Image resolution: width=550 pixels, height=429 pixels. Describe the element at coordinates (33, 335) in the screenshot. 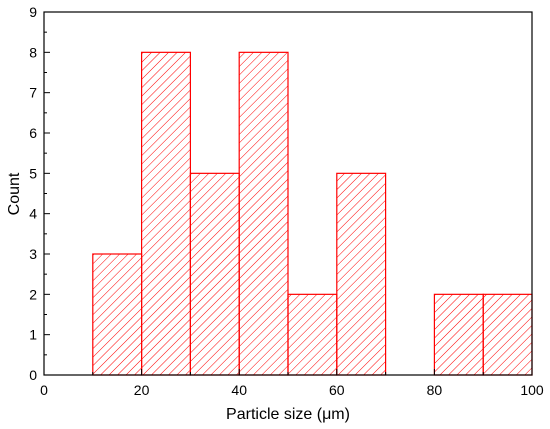

I see `y-tick-label: 1` at that location.